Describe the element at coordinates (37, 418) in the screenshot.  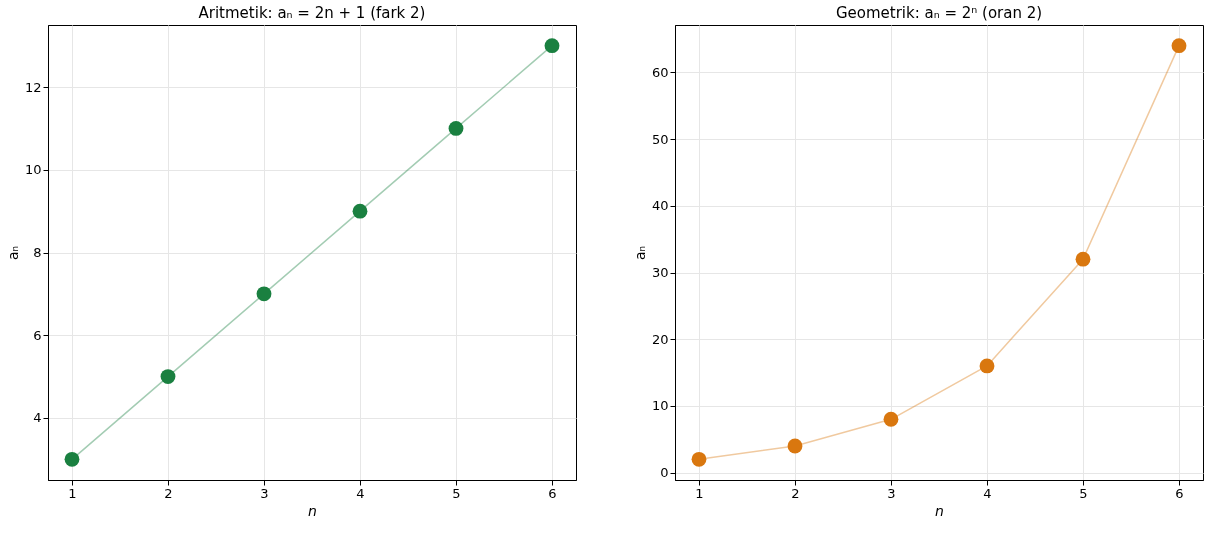
I see `y-tick-label: 4` at that location.